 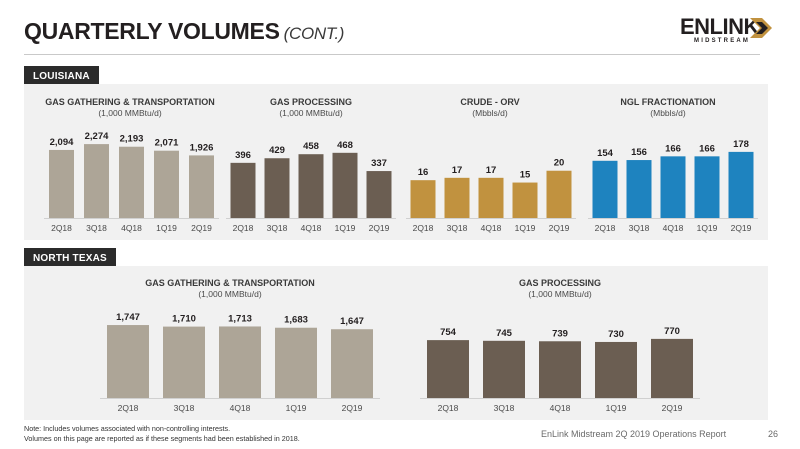 I want to click on logo-wordmark: ENLINK, so click(x=719, y=26).